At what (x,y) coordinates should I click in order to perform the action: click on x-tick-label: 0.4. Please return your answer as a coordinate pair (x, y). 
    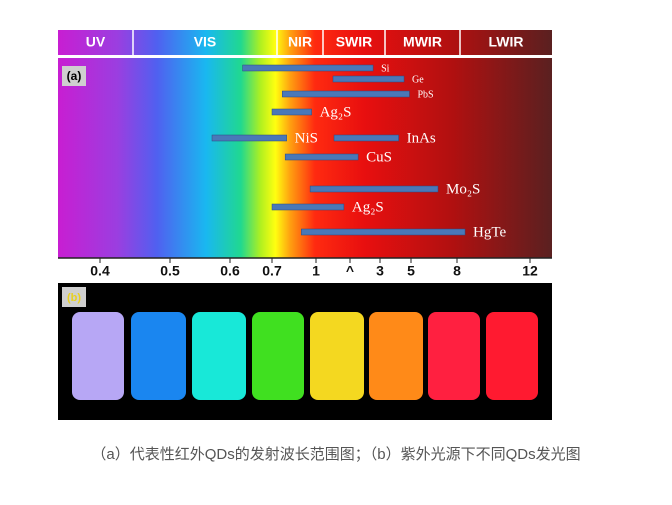
    Looking at the image, I should click on (100, 271).